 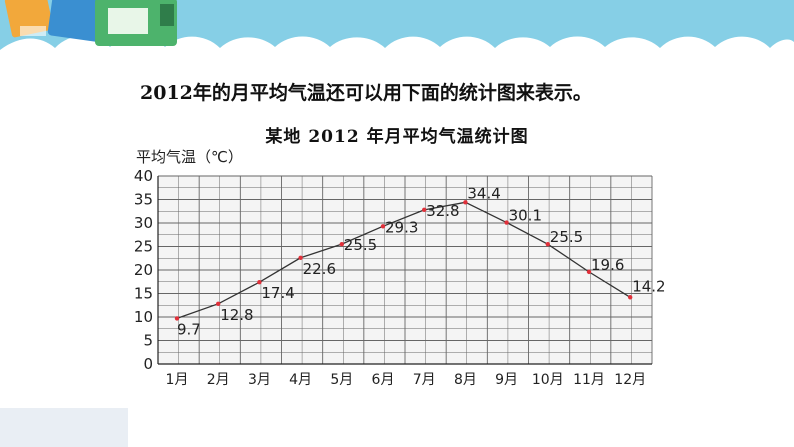 I want to click on y-tick-label: 10, so click(x=143, y=317).